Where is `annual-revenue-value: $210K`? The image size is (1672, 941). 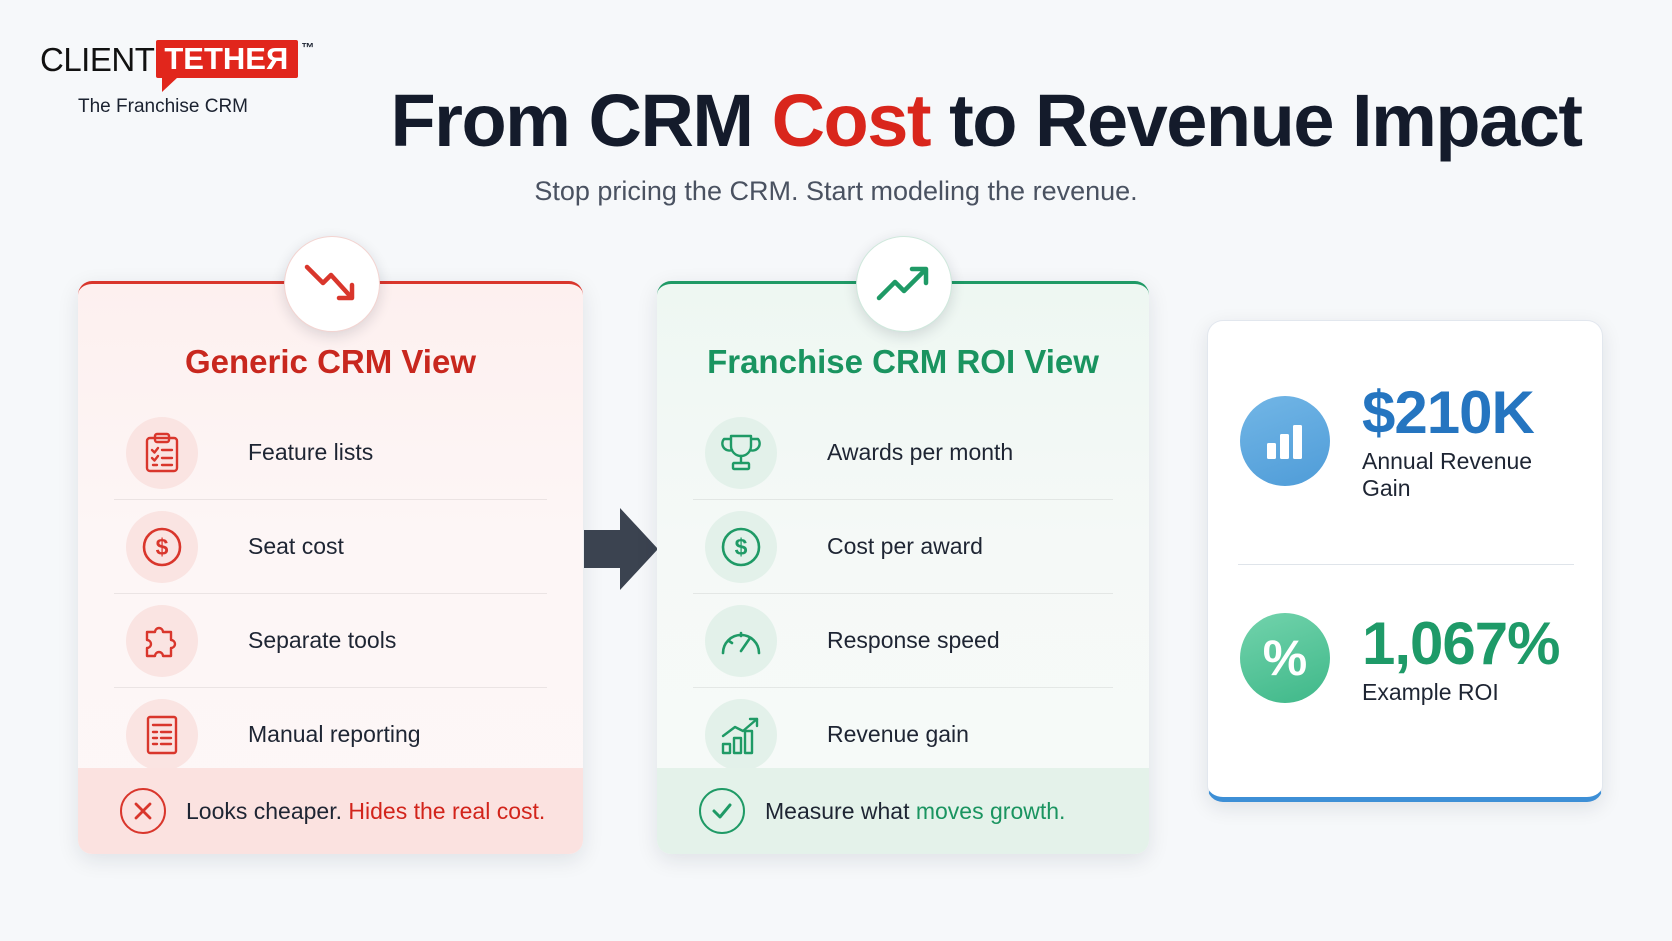 annual-revenue-value: $210K is located at coordinates (1448, 412).